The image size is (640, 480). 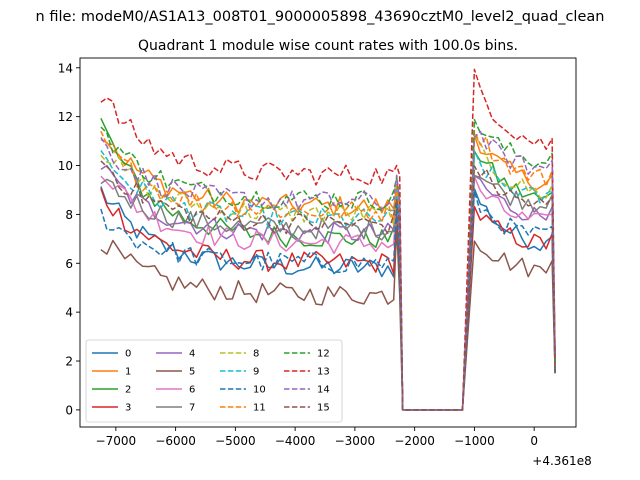 What do you see at coordinates (69, 410) in the screenshot?
I see `y-tick-label: 0` at bounding box center [69, 410].